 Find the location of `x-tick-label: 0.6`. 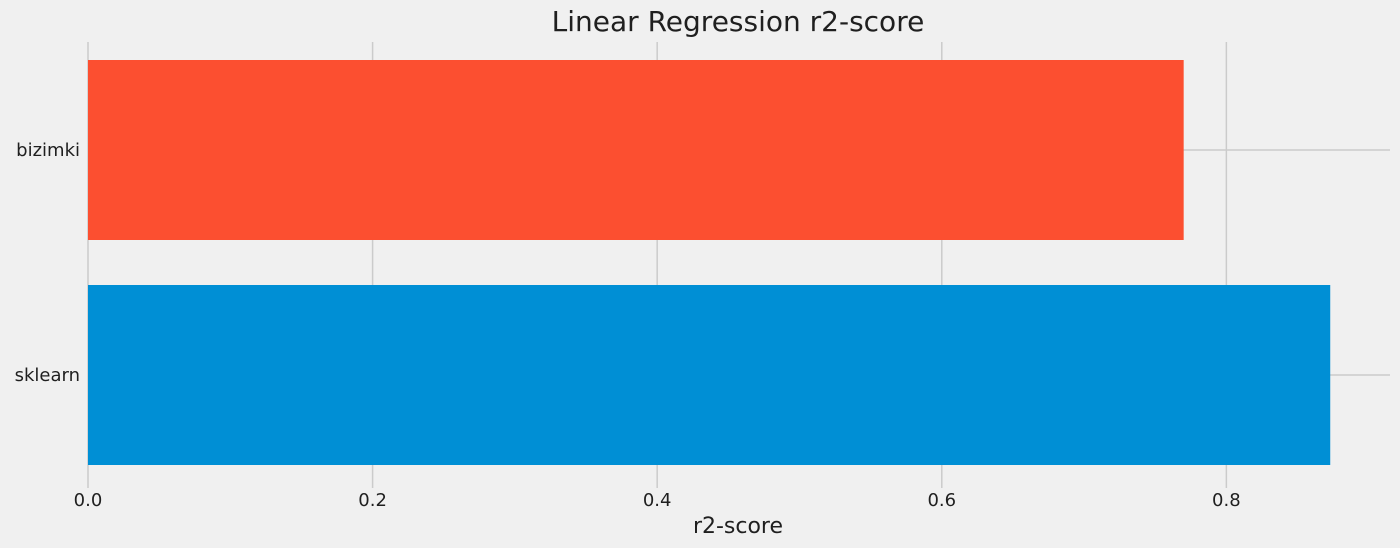

x-tick-label: 0.6 is located at coordinates (941, 500).